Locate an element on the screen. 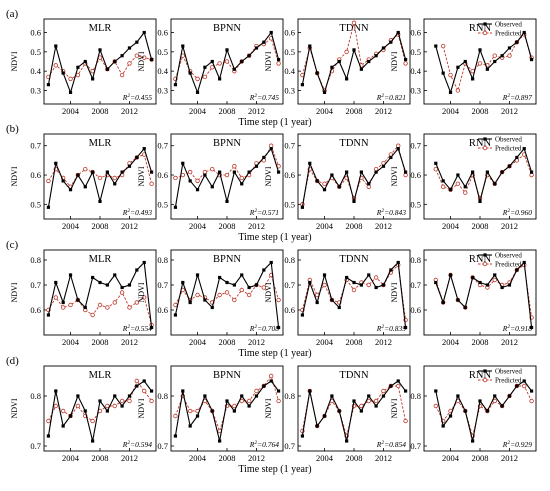 This screenshot has width=550, height=491. r-squared-label: R2=0.764 is located at coordinates (264, 444).